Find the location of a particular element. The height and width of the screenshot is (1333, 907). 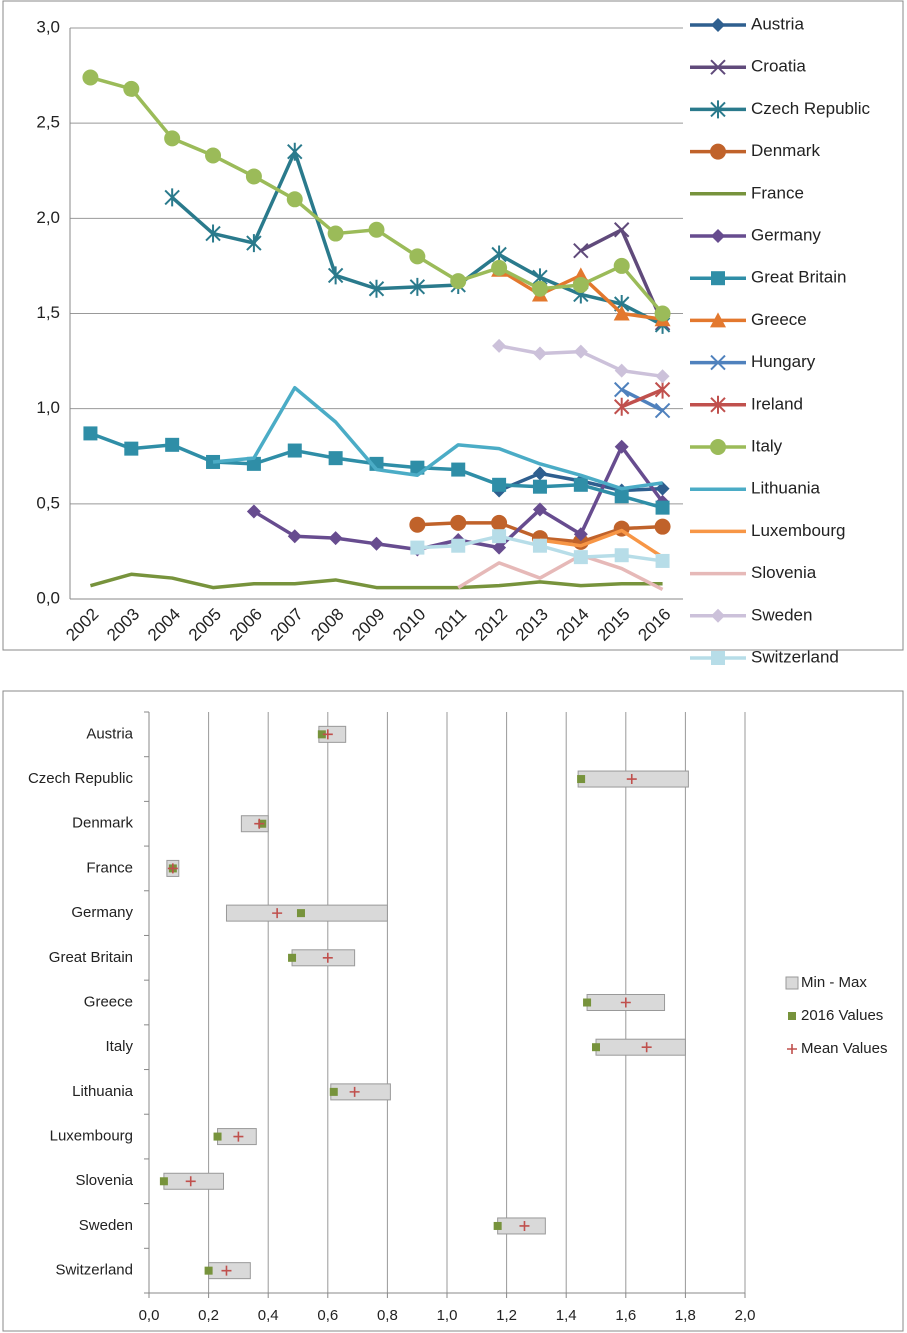

y-tick-label: Luxembourg is located at coordinates (91, 1136).